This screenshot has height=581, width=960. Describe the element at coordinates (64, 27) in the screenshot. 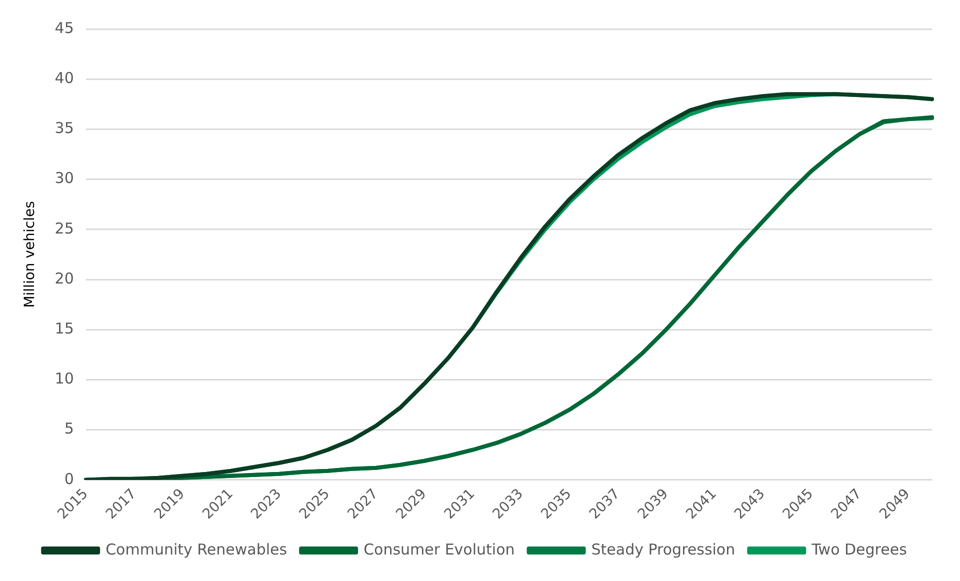

I see `y-tick-label: 45` at that location.